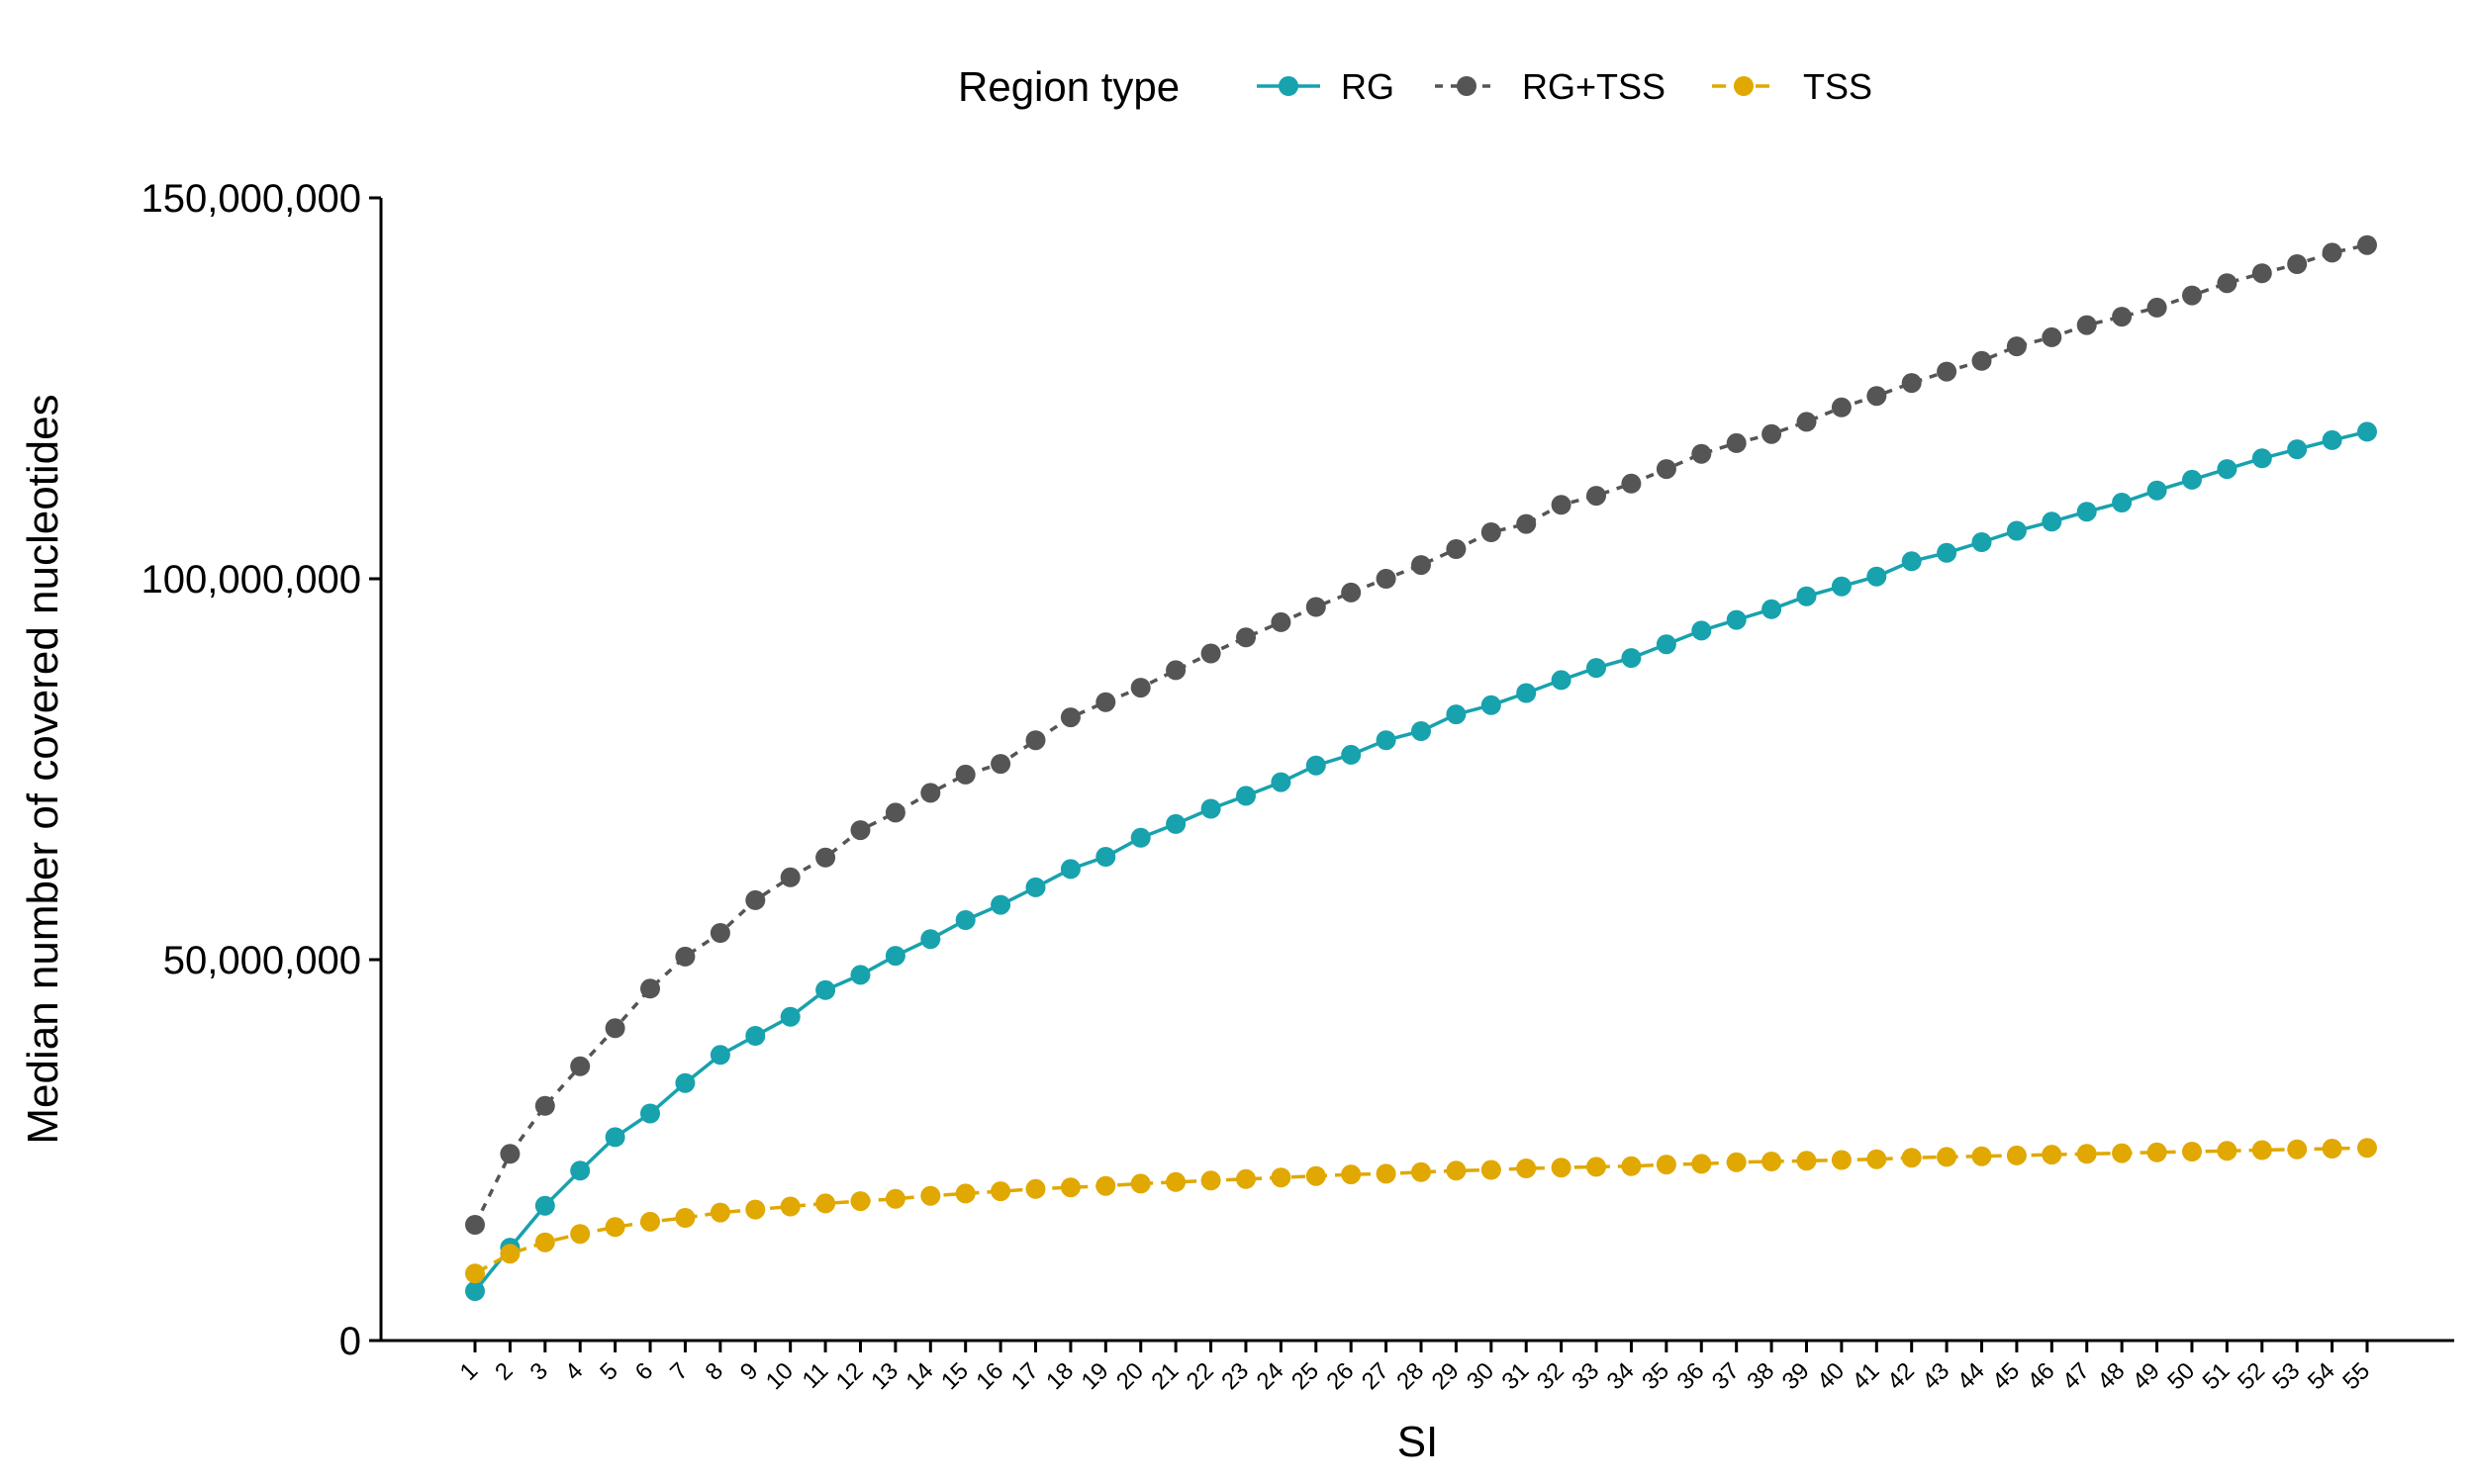 The height and width of the screenshot is (1484, 2474). Describe the element at coordinates (539, 1371) in the screenshot. I see `x-tick-label: 3` at that location.